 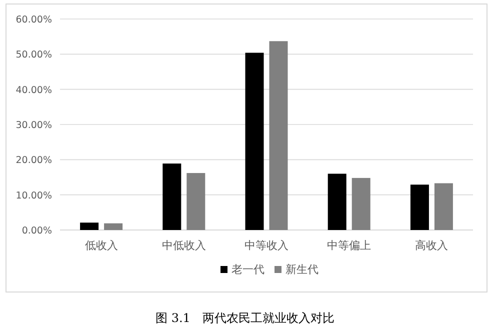 I want to click on y-tick-label: 10.00%, so click(x=34, y=196).